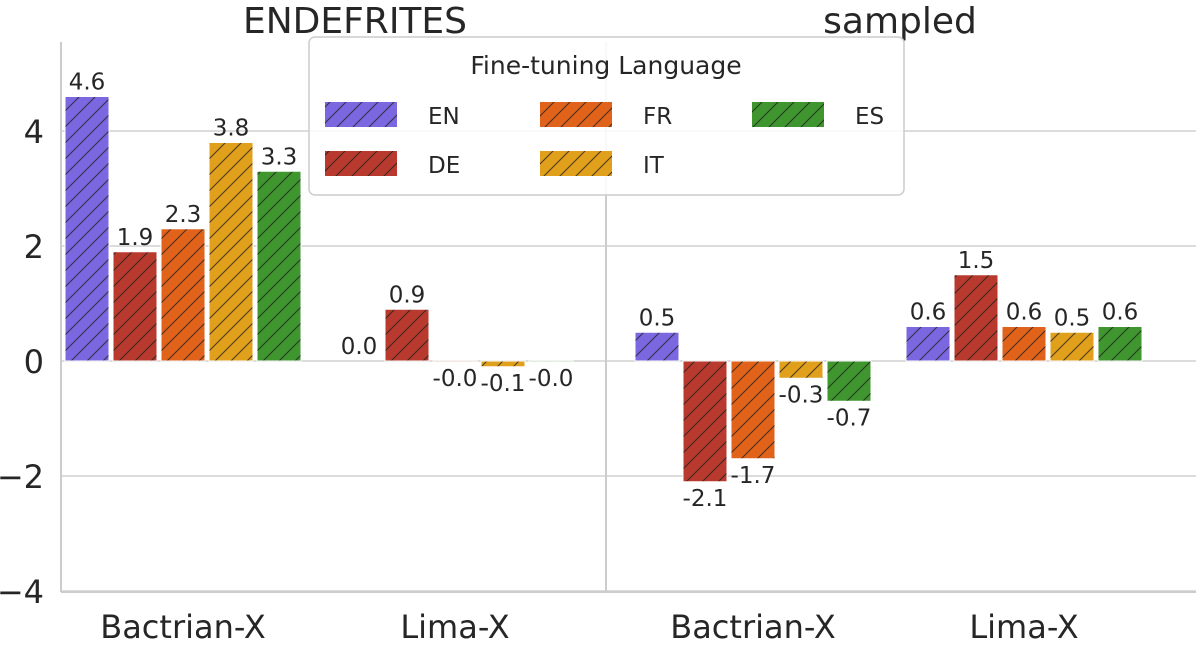 The image size is (1196, 650). What do you see at coordinates (355, 21) in the screenshot?
I see `panel-title: ENDEFRITES` at bounding box center [355, 21].